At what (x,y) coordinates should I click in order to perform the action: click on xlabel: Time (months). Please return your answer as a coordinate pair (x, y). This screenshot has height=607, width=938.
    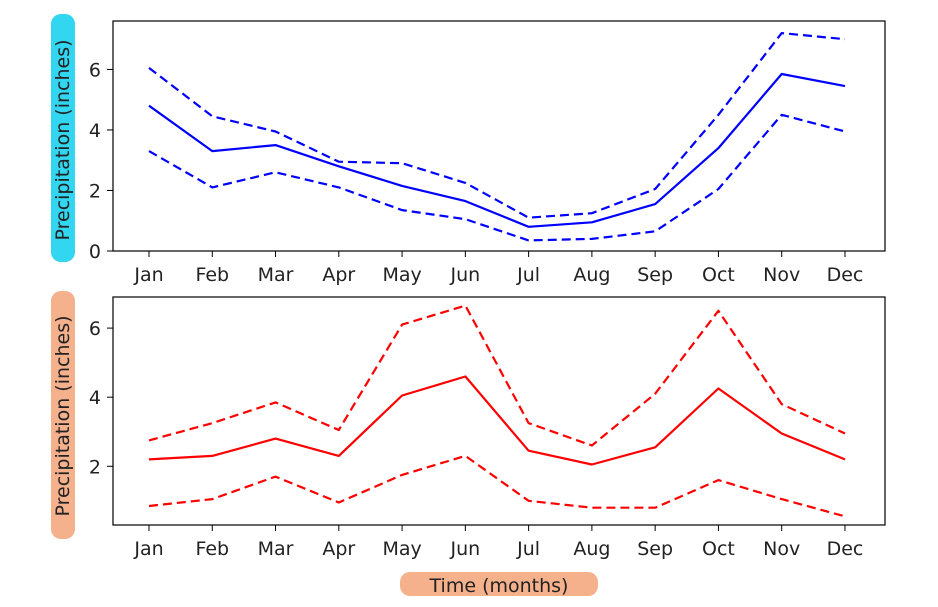
    Looking at the image, I should click on (499, 586).